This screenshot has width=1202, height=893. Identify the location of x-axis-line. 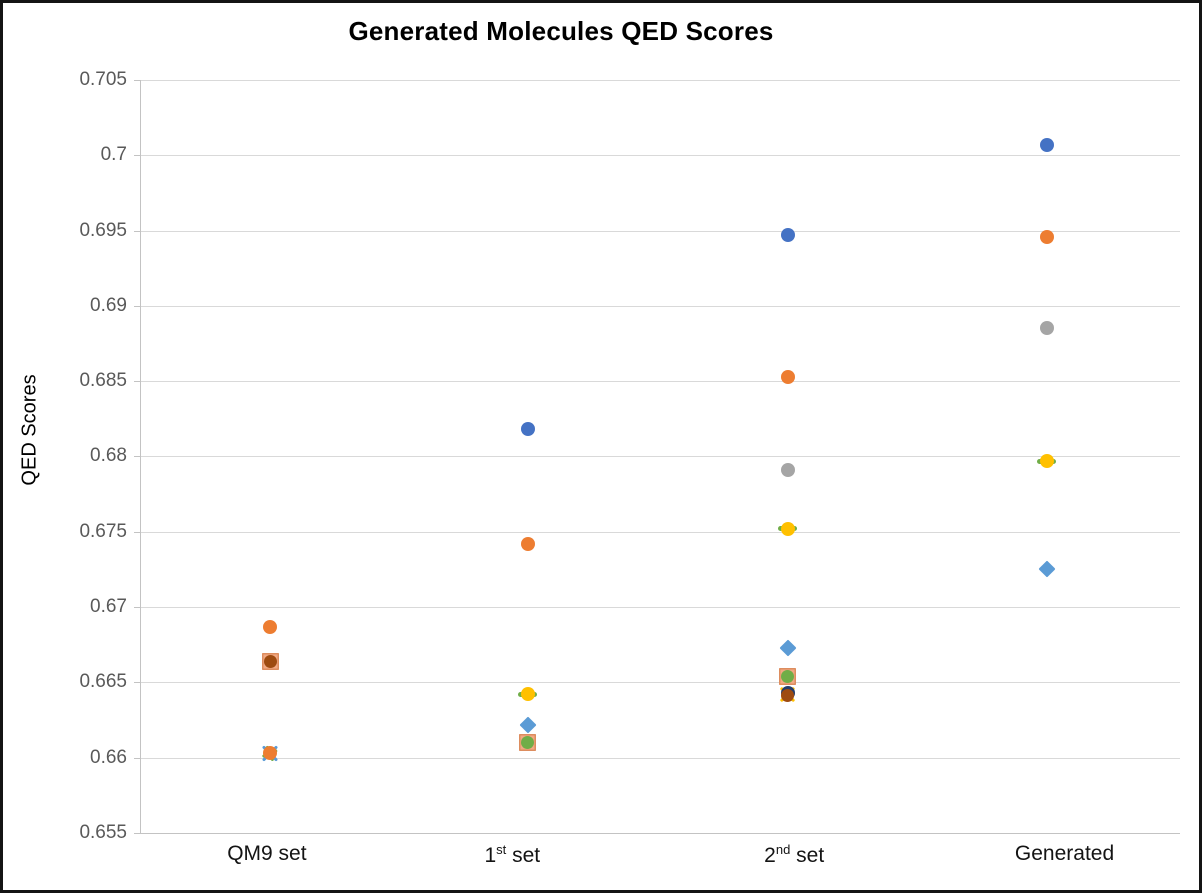
(660, 833).